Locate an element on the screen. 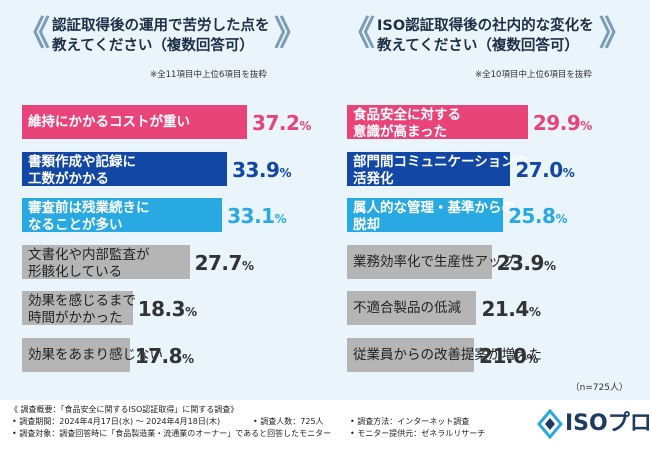 This screenshot has width=650, height=450. bar-2: 部門間コミュニケーションの 活発化 is located at coordinates (438, 169).